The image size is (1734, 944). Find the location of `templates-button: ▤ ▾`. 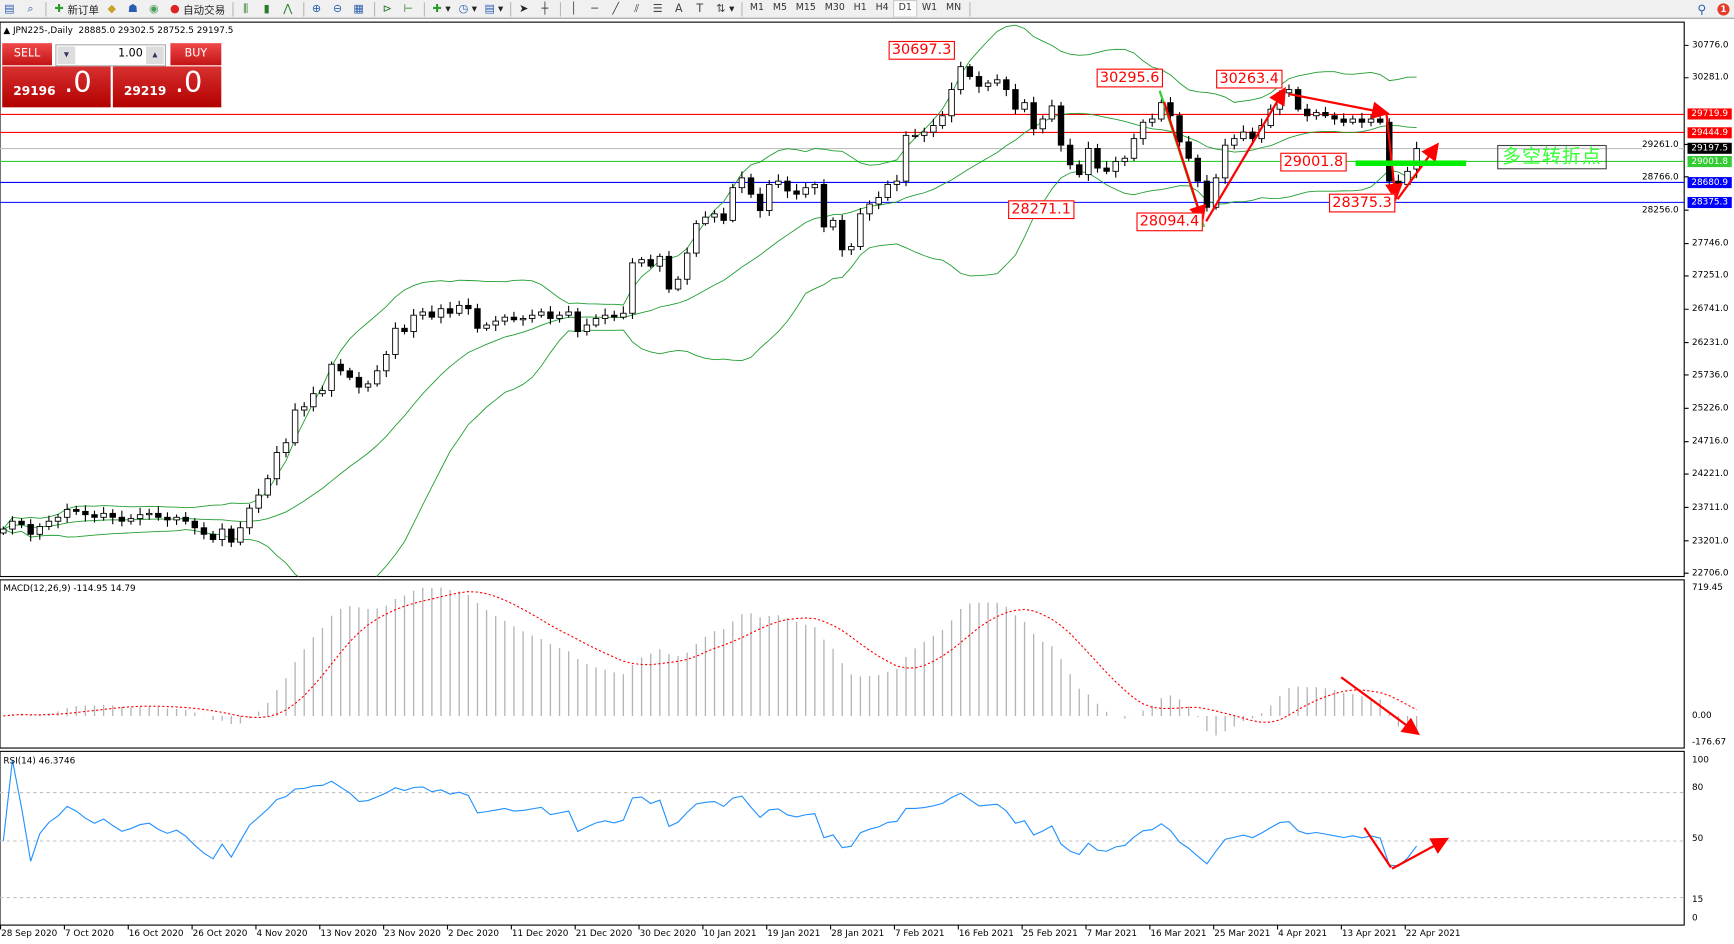

templates-button: ▤ ▾ is located at coordinates (494, 8).